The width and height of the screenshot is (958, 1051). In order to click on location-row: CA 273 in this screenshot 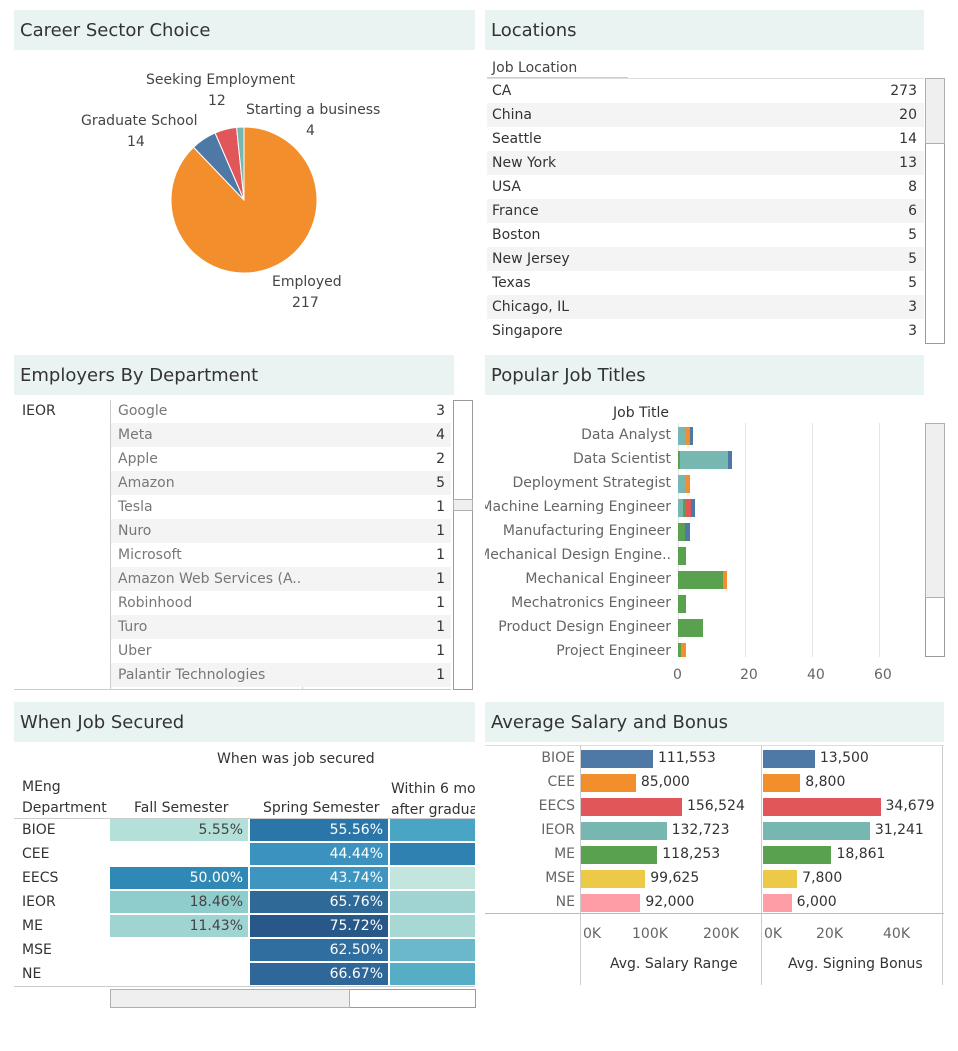, I will do `click(705, 91)`.